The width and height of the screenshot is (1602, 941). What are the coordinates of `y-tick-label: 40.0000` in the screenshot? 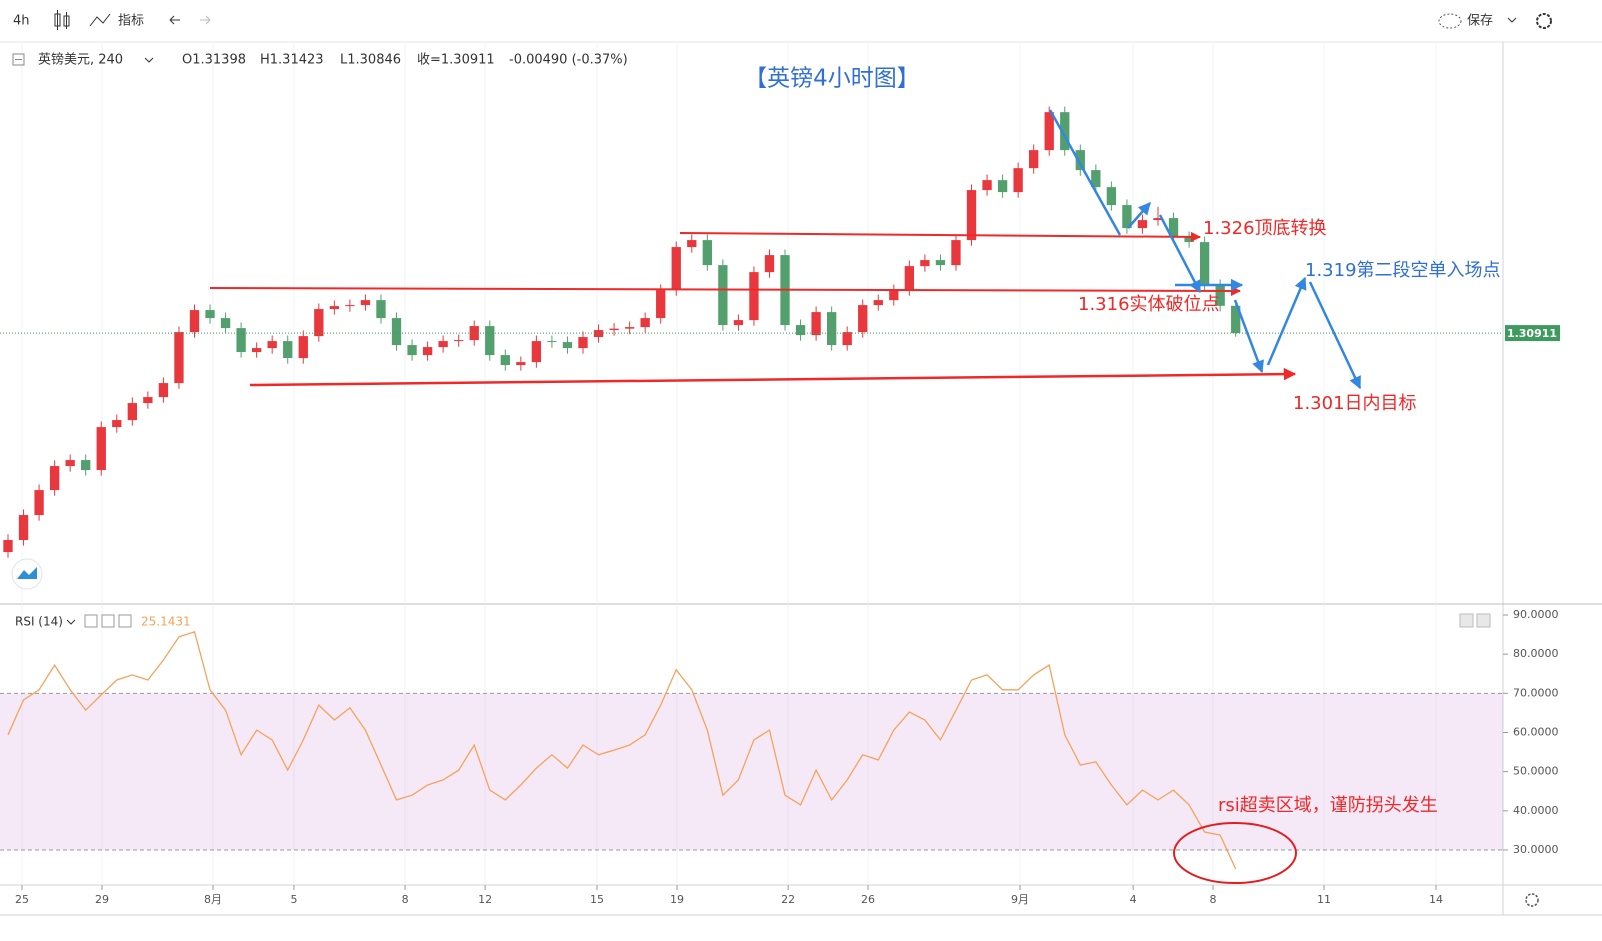 It's located at (1536, 810).